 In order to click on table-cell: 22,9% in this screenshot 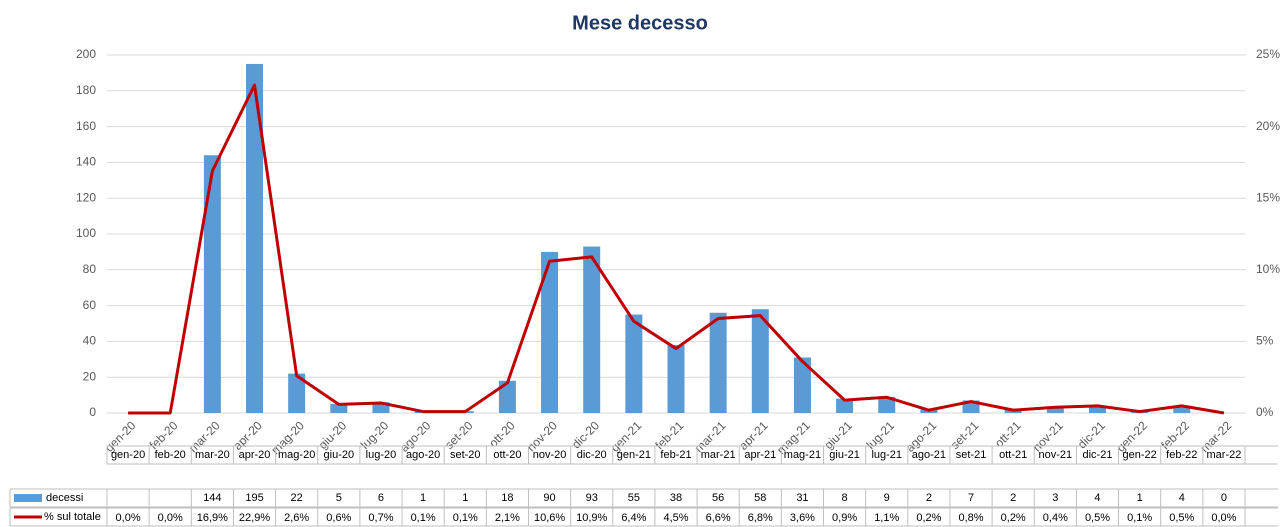, I will do `click(254, 518)`.